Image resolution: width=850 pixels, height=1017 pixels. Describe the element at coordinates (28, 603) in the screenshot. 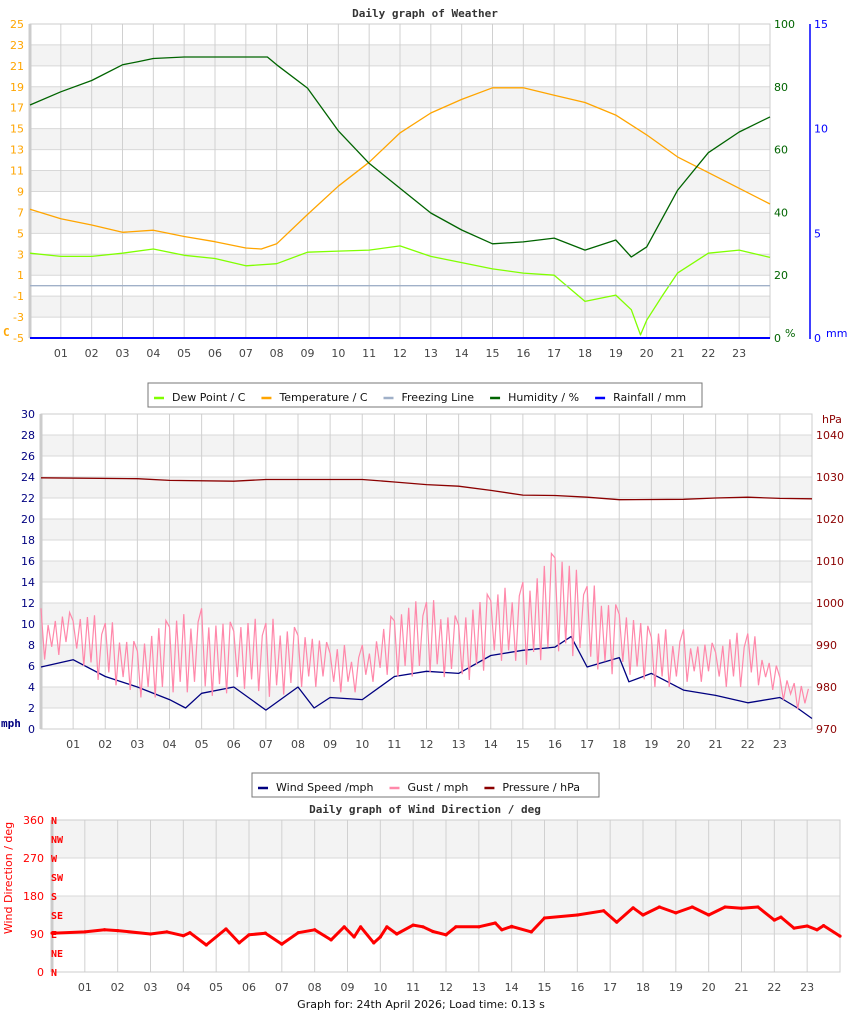

I see `speed-tick-label: 12` at that location.